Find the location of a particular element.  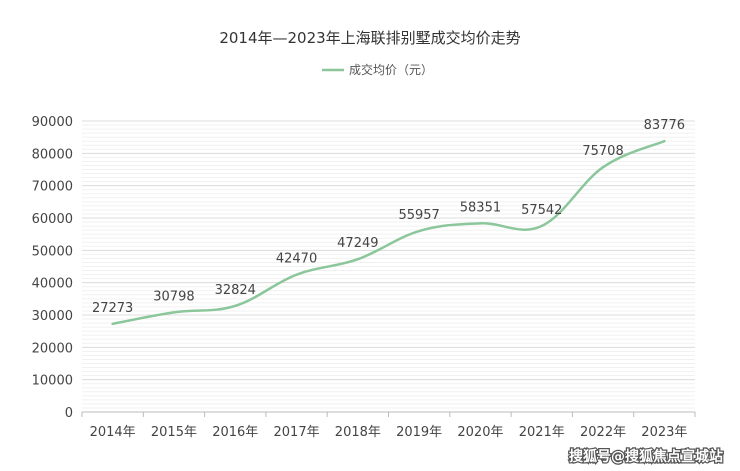

legend: 成交均价（元） is located at coordinates (377, 69).